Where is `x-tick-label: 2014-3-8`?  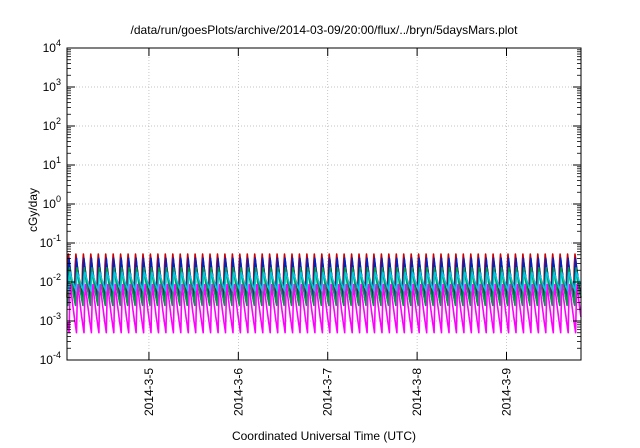 x-tick-label: 2014-3-8 is located at coordinates (417, 392).